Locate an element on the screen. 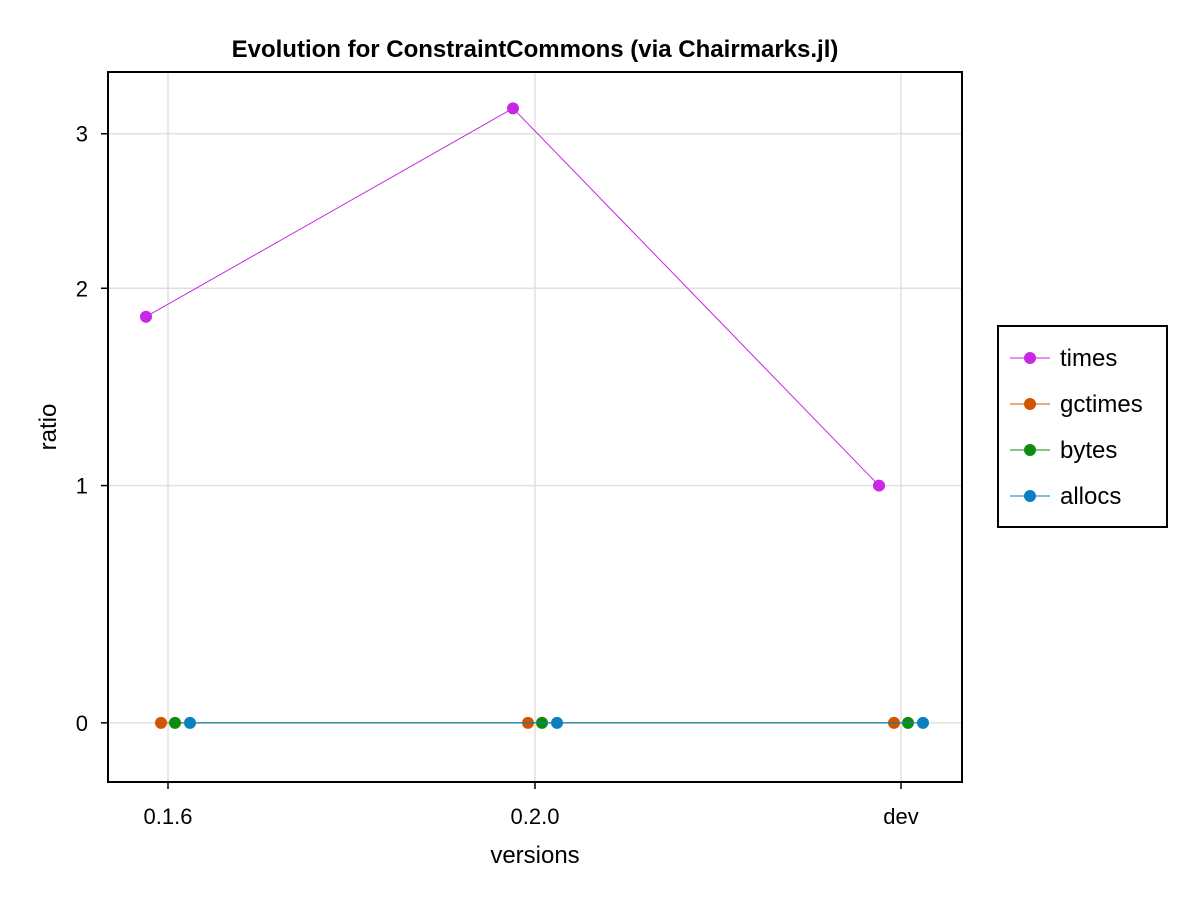  x-axis-label: versions is located at coordinates (534, 855).